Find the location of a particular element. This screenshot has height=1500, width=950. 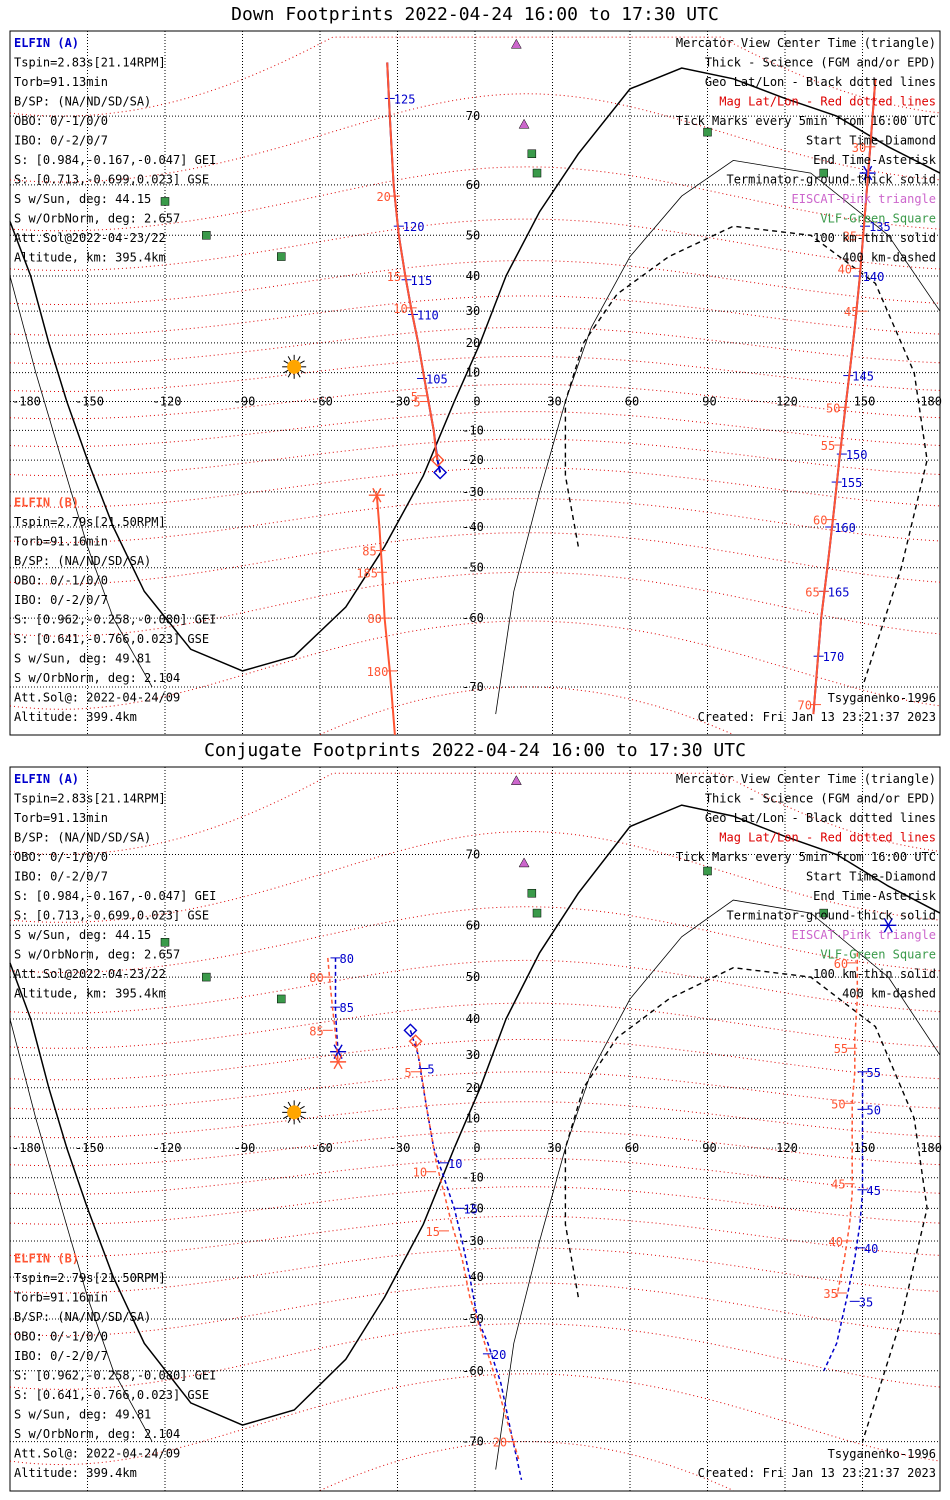

x-tick-label: -150 is located at coordinates (89, 1148).